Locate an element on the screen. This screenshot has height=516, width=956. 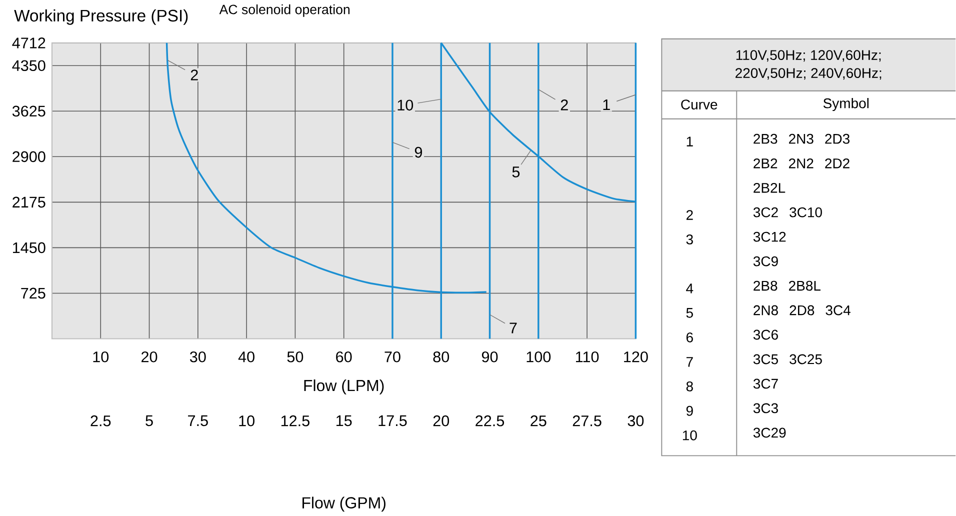
text: 3C7 is located at coordinates (765, 383).